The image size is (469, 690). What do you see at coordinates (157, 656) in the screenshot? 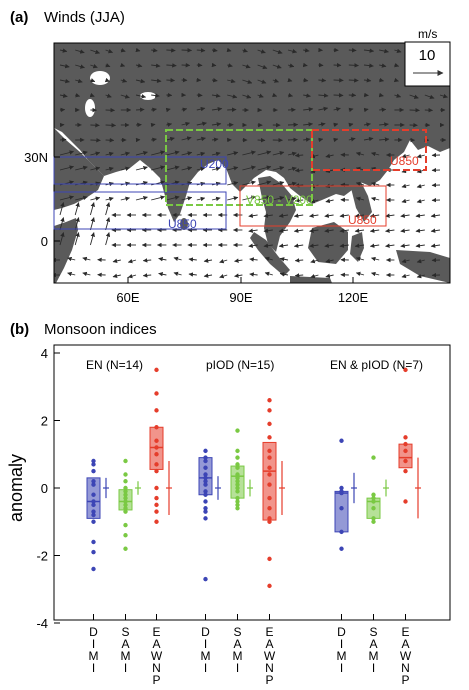
I see `index-label-letter: W` at bounding box center [157, 656].